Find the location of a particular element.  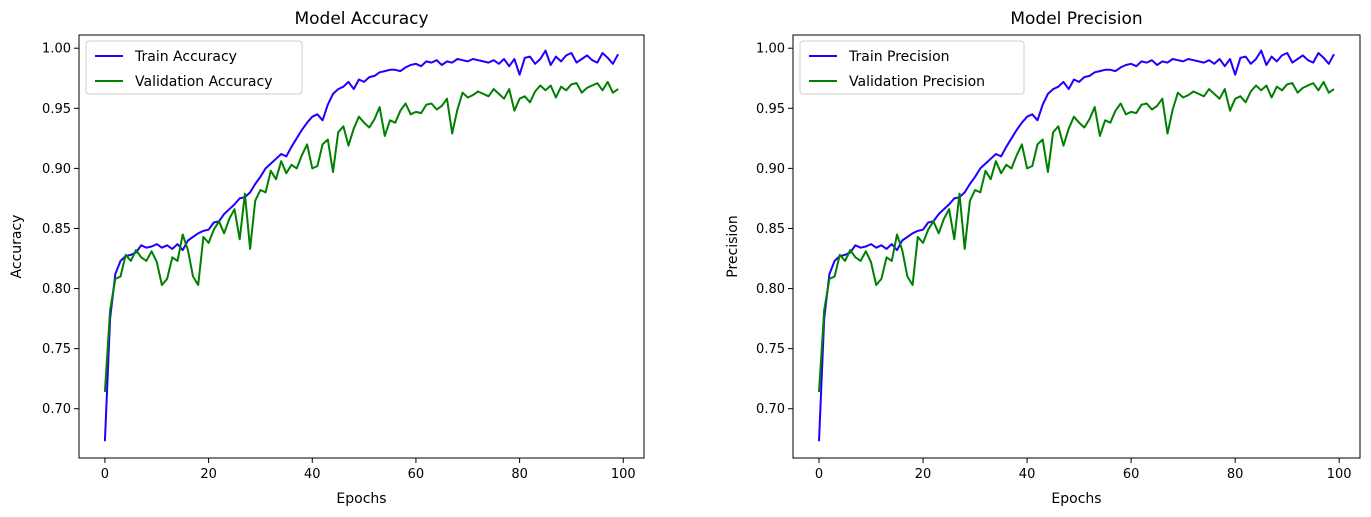

legend-label: Train Accuracy is located at coordinates (185, 57).